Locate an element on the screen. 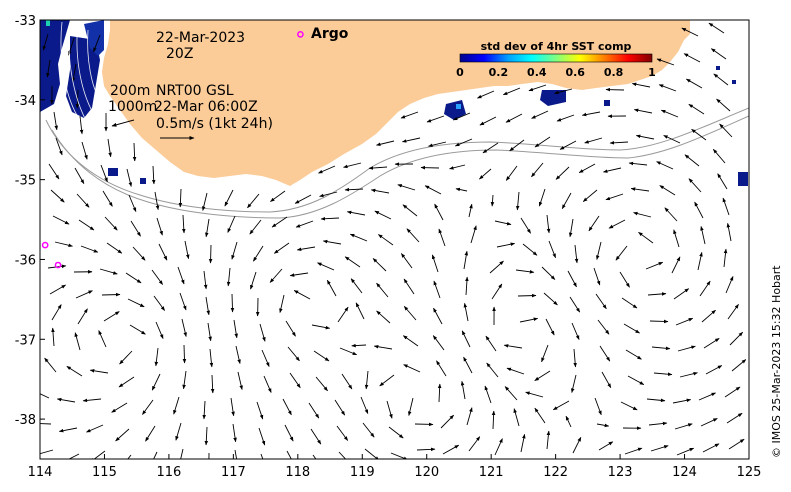 Image resolution: width=791 pixels, height=492 pixels. colorbar-title: std dev of 4hr SST comp is located at coordinates (556, 46).